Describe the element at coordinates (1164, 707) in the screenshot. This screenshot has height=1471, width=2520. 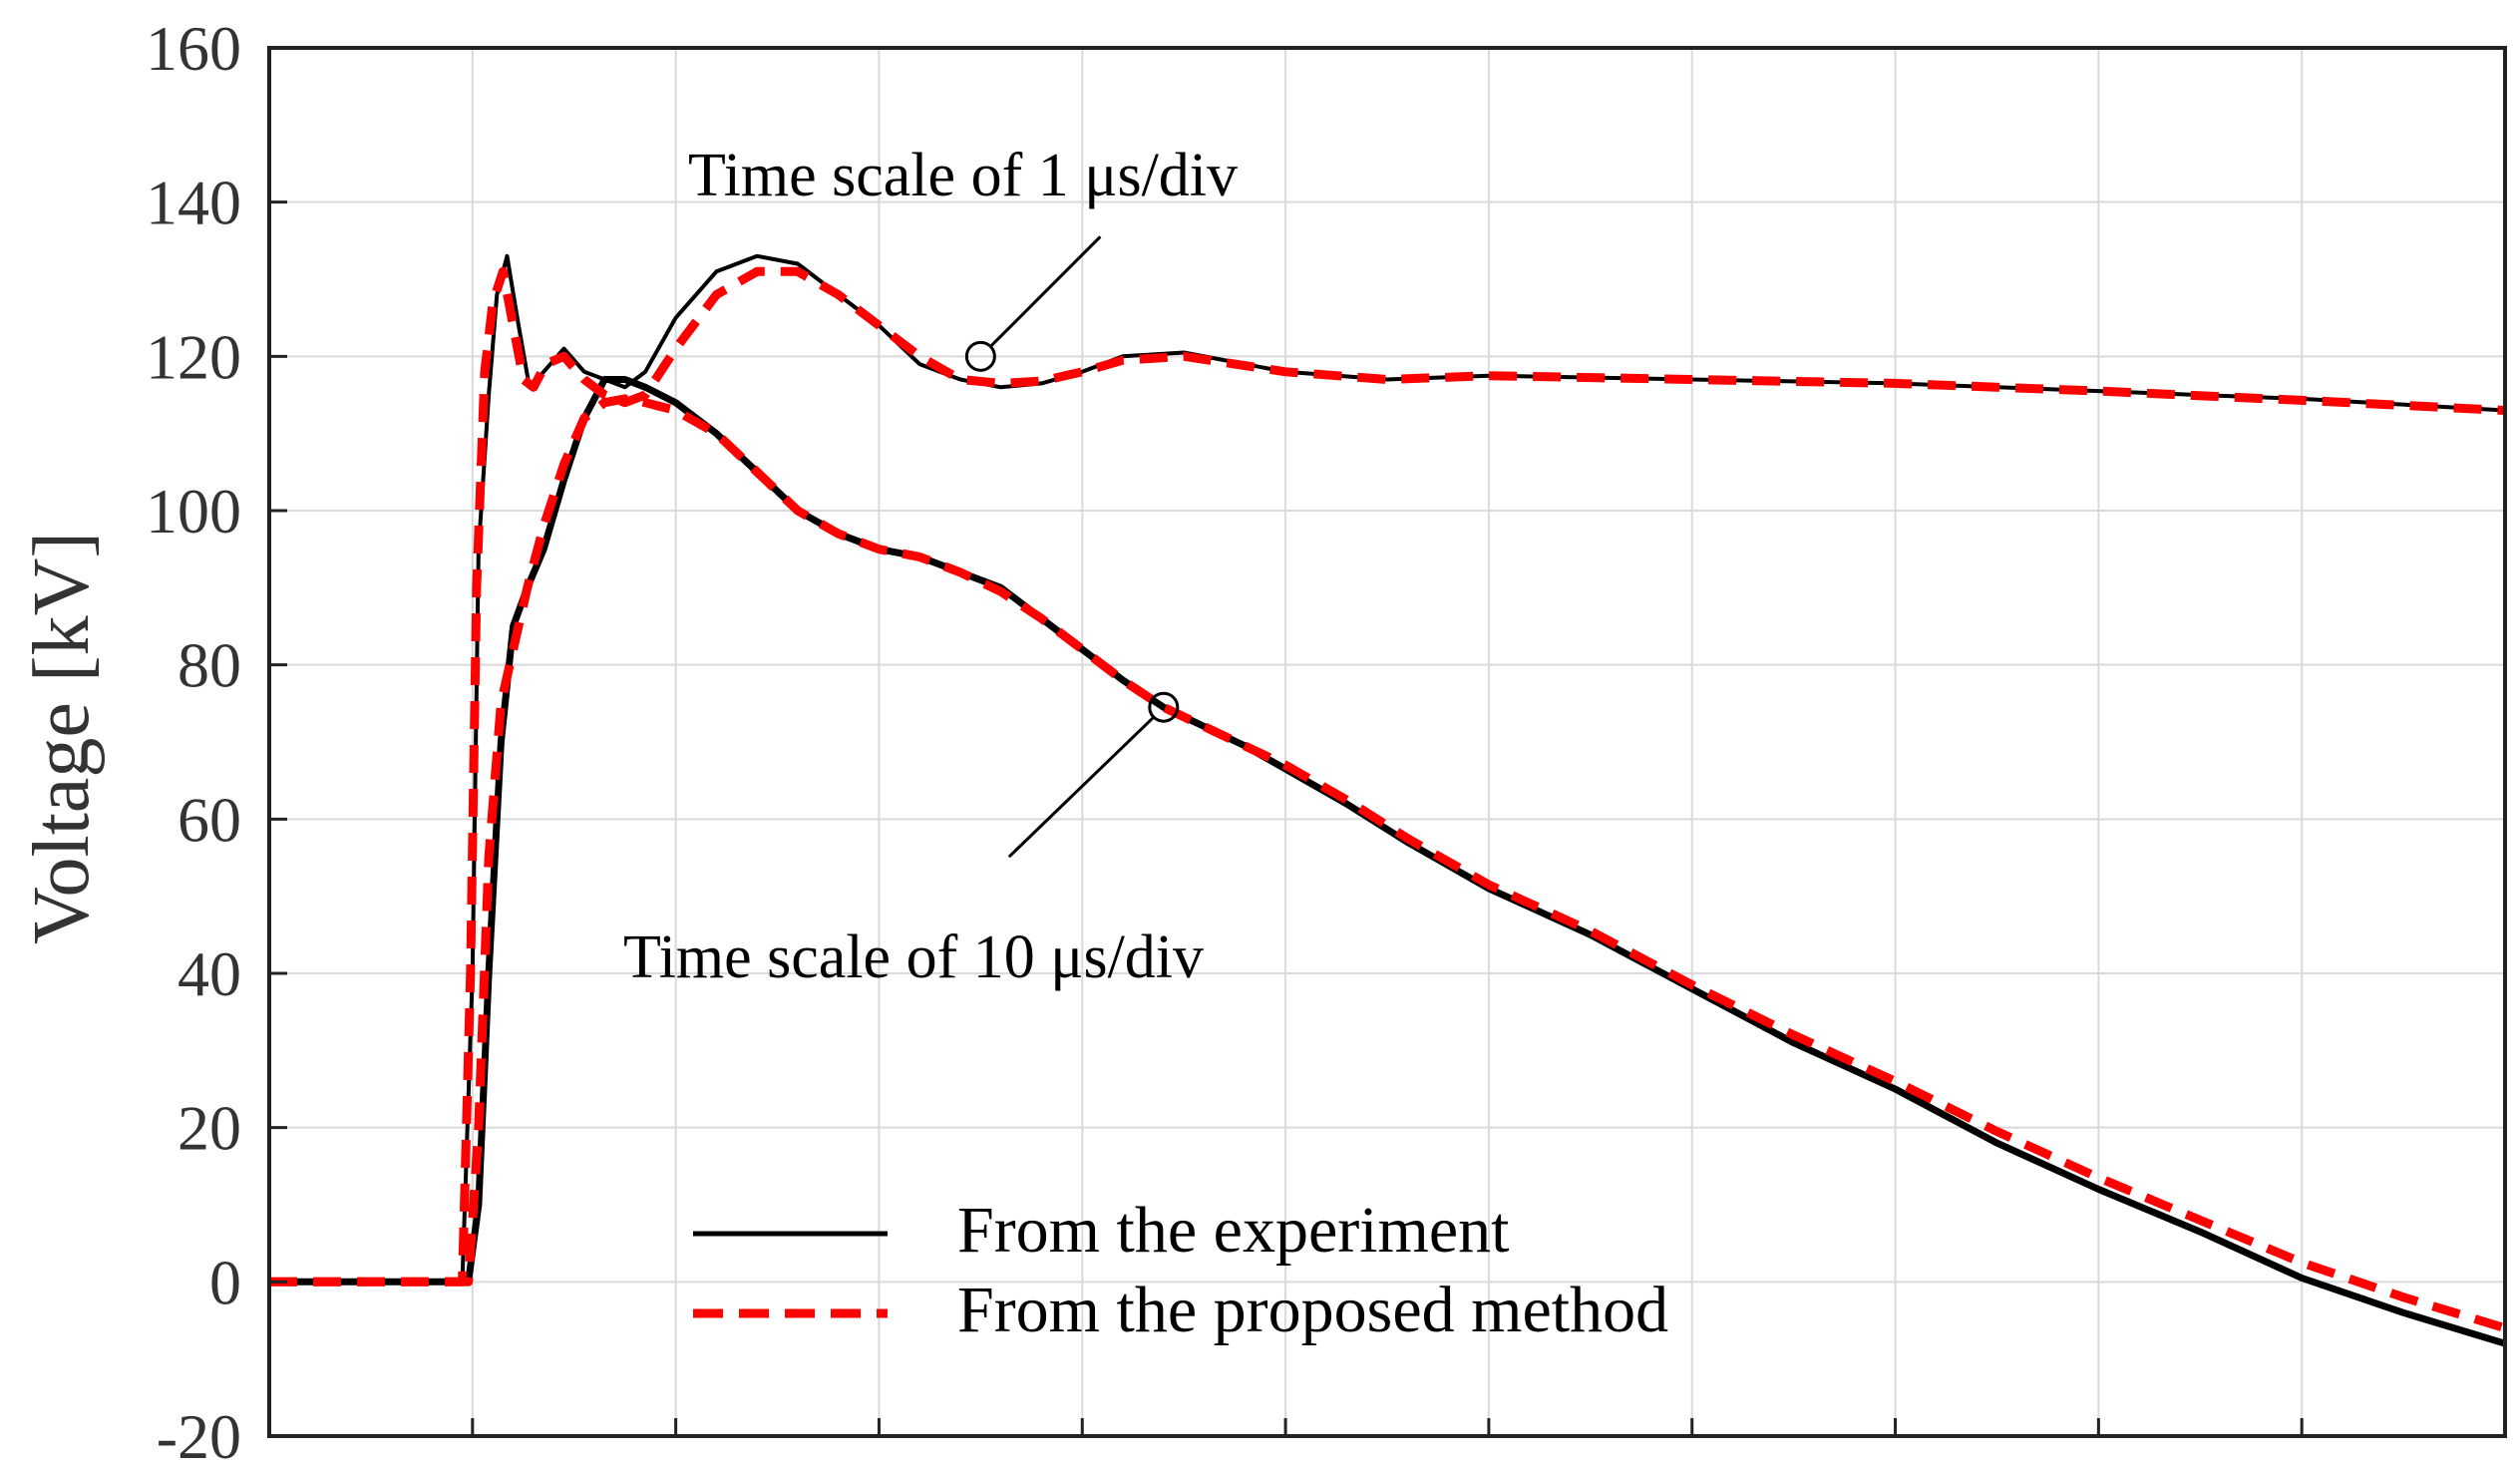
I see `annotation-10us-marker` at that location.